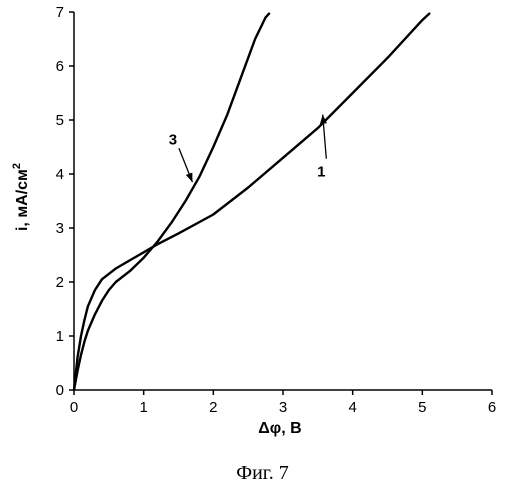 The height and width of the screenshot is (500, 525). I want to click on y-axis-title-main: i, мА/см, so click(22, 200).